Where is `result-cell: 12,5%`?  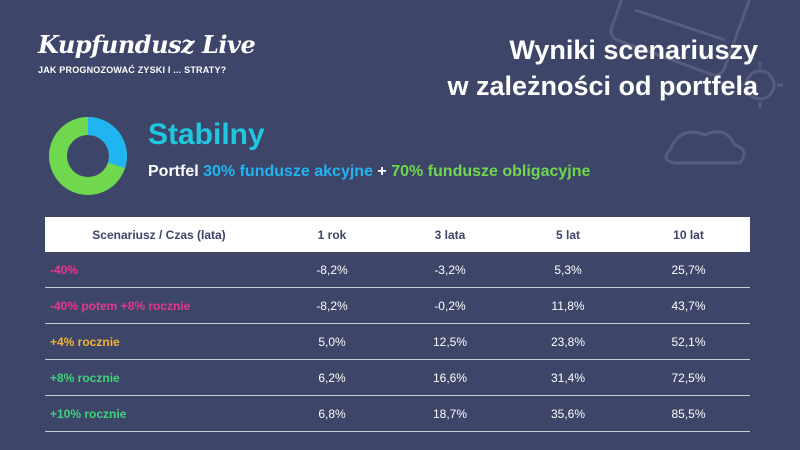
result-cell: 12,5% is located at coordinates (450, 341).